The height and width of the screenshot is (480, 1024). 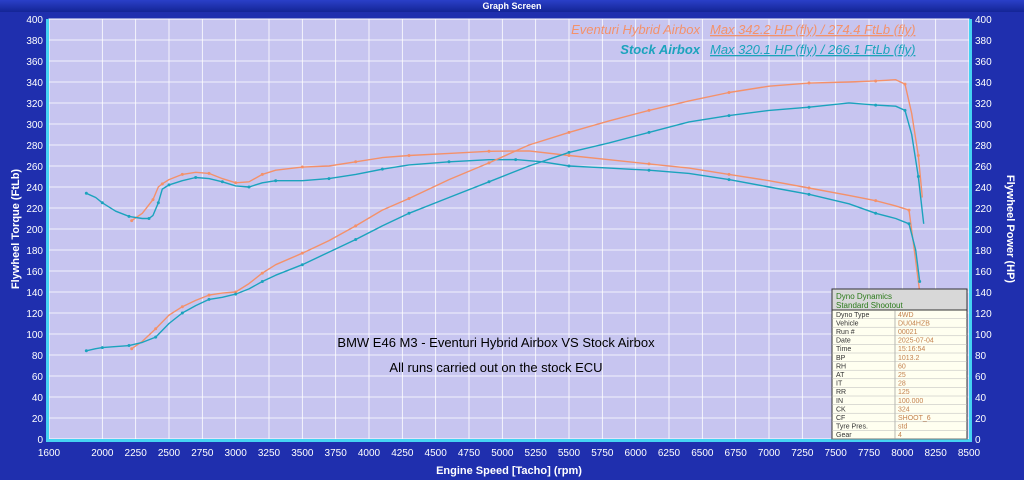 What do you see at coordinates (302, 453) in the screenshot?
I see `x-tick-label: 3500` at bounding box center [302, 453].